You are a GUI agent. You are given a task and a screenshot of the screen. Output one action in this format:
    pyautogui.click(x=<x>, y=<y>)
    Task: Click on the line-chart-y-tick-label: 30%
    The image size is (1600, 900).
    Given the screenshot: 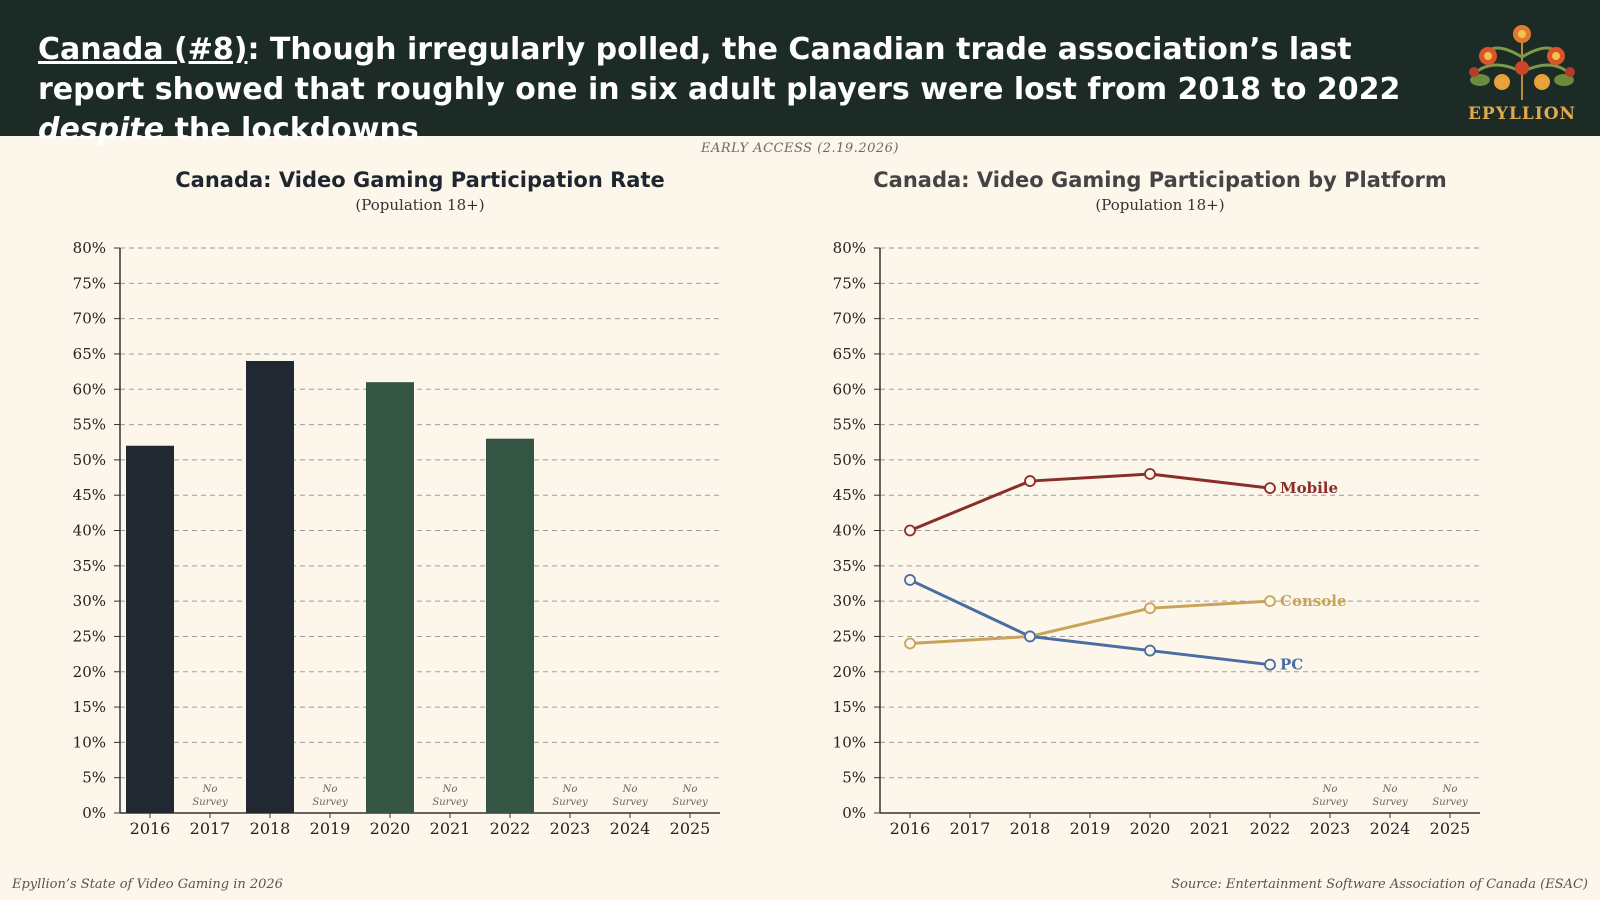 What is the action you would take?
    pyautogui.click(x=849, y=601)
    